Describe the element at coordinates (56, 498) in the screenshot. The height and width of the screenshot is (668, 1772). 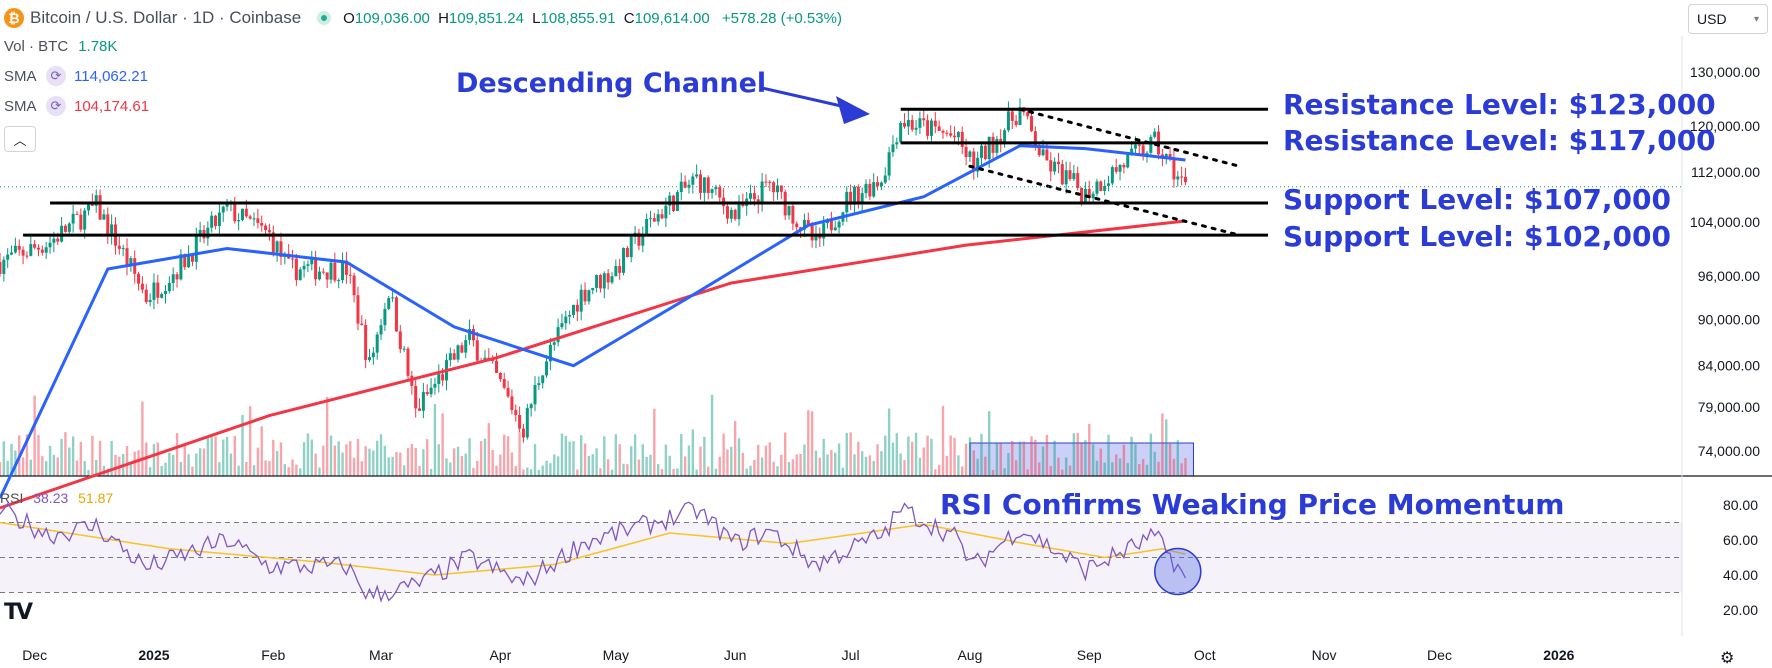
I see `rsi-legend: RSI 38.23 51.87` at that location.